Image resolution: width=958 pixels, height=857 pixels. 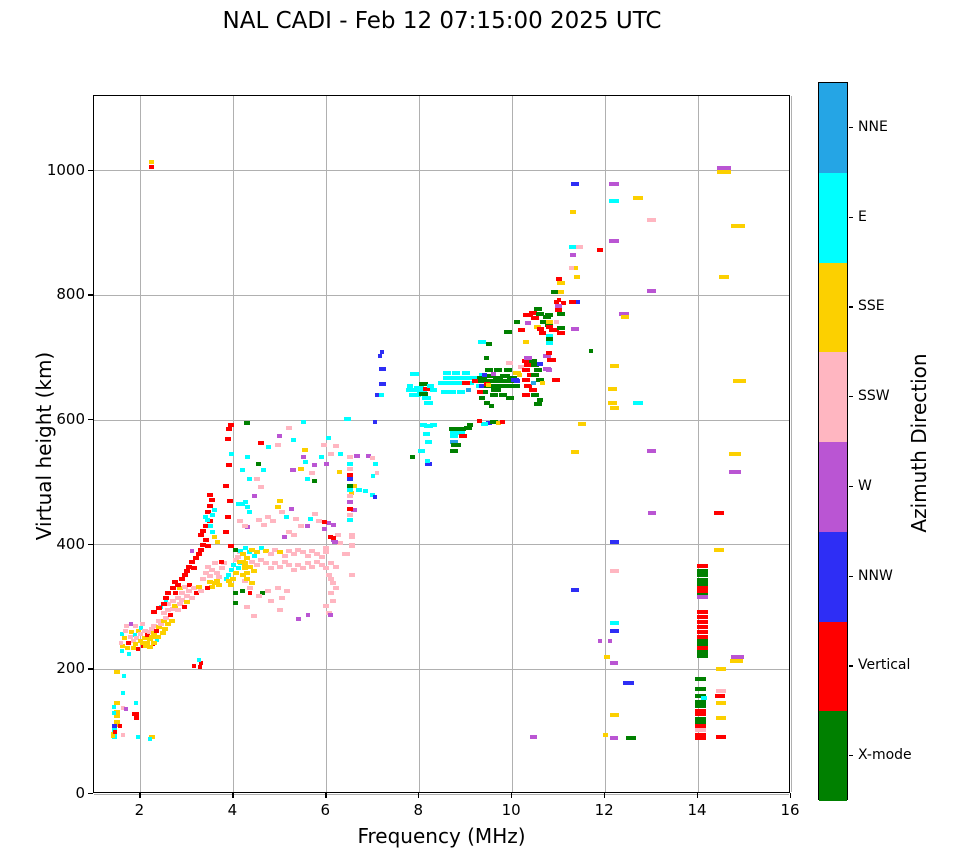 I want to click on colorbar-label: Azimuth Direction, so click(x=919, y=443).